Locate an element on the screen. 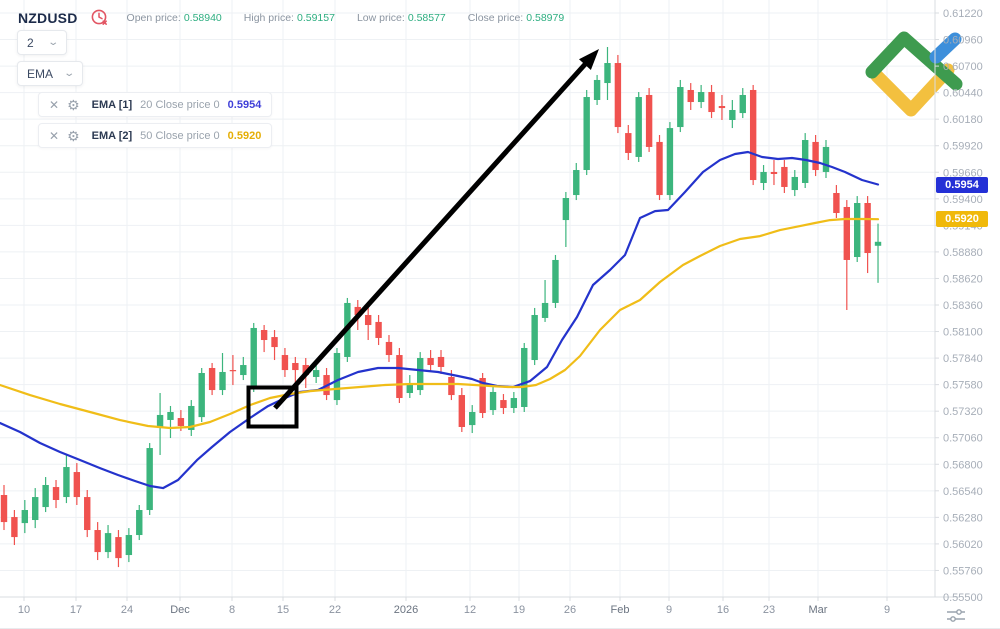 Image resolution: width=1000 pixels, height=629 pixels. x-tick-label: 15 is located at coordinates (283, 610).